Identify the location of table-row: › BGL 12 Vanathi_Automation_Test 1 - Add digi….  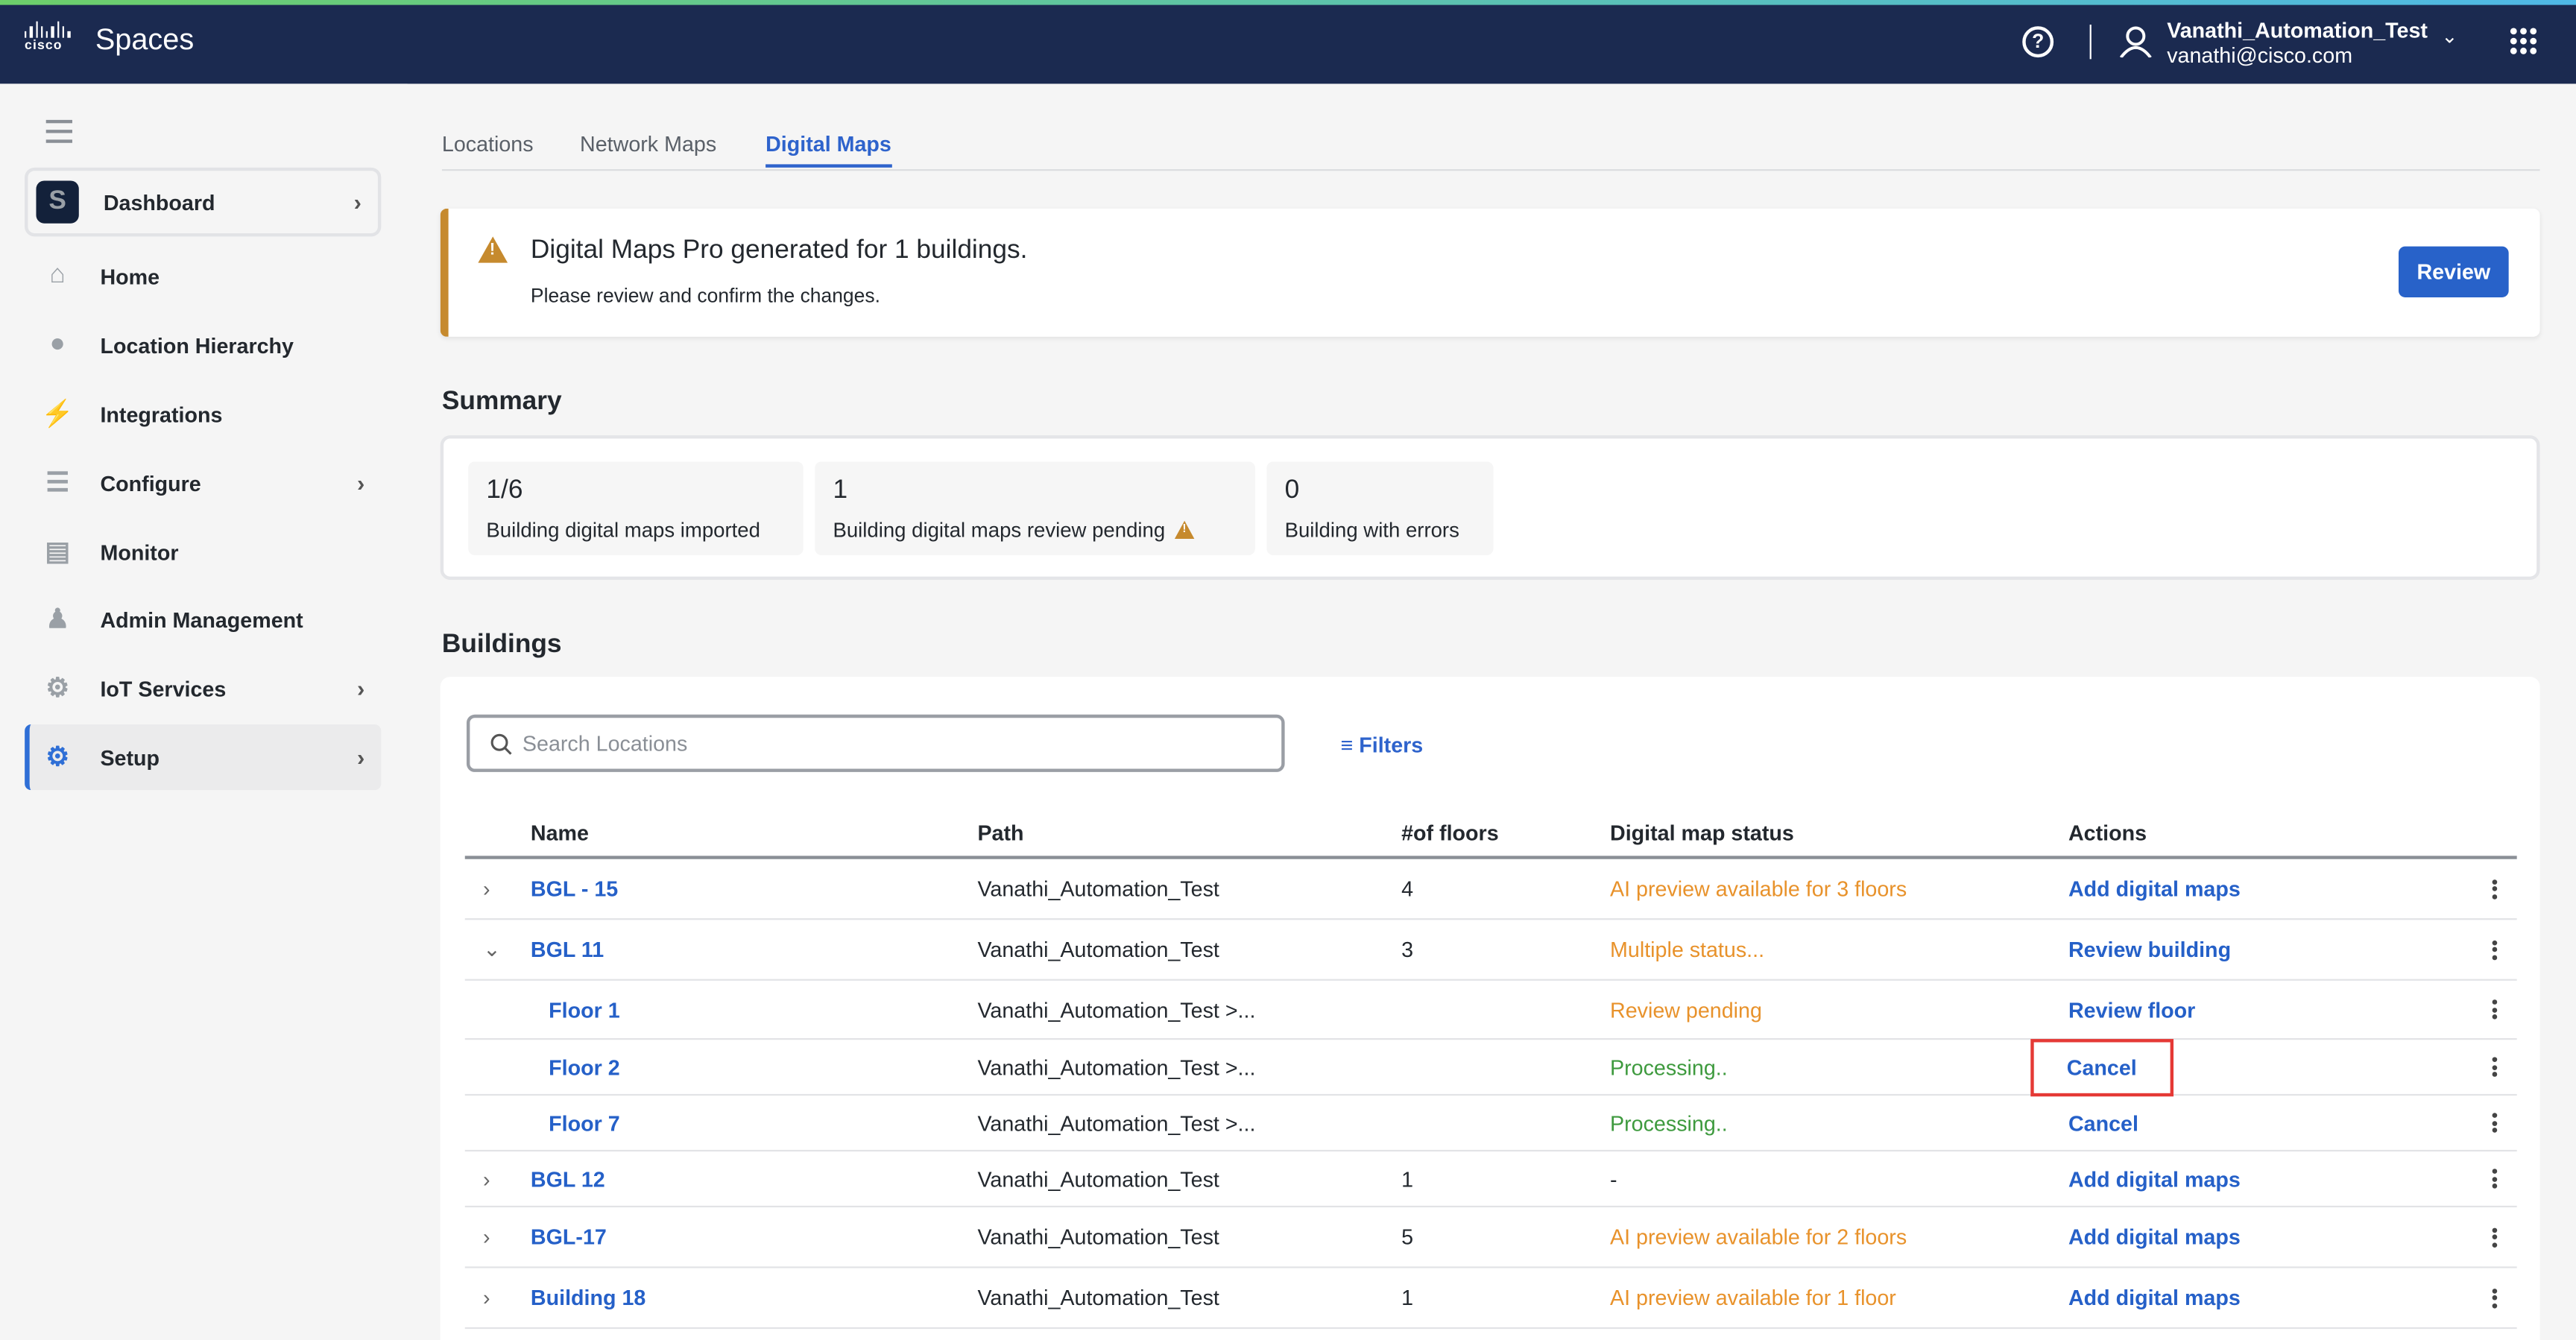
(1490, 1180).